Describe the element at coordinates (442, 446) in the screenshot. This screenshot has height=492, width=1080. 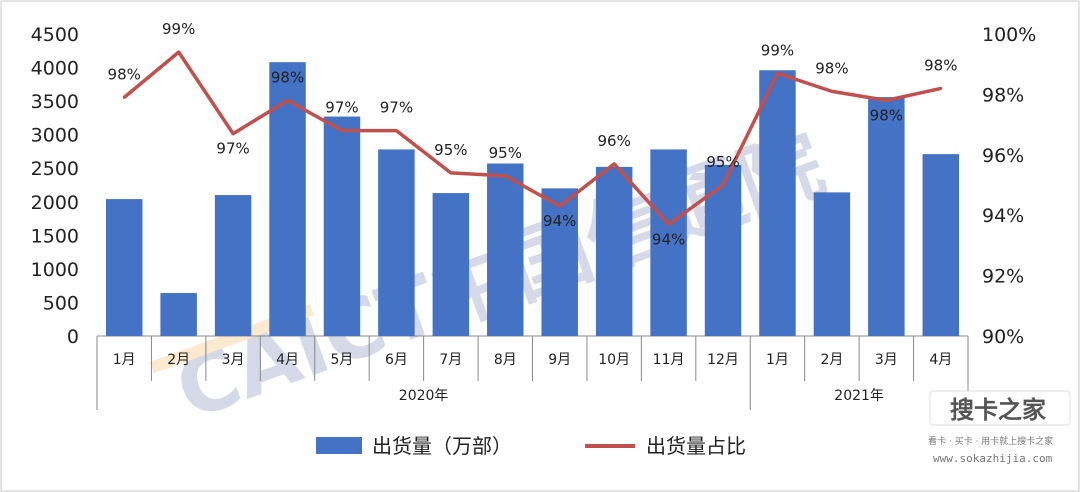
I see `legend-label-bar: 出货量（万部）` at that location.